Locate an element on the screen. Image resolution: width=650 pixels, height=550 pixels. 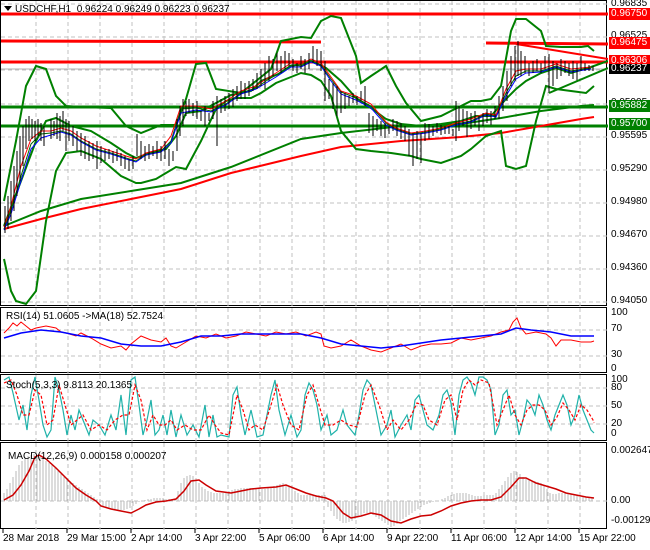
time-tick: 12 Apr 14:00 is located at coordinates (543, 538).